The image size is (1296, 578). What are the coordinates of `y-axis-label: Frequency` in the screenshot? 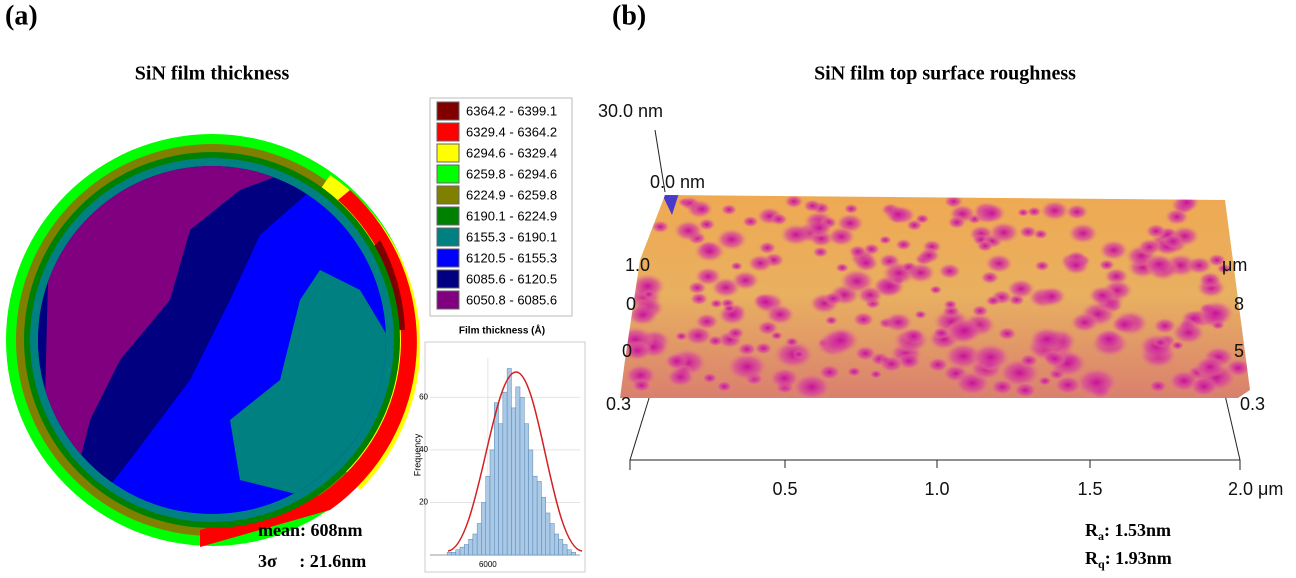 It's located at (417, 454).